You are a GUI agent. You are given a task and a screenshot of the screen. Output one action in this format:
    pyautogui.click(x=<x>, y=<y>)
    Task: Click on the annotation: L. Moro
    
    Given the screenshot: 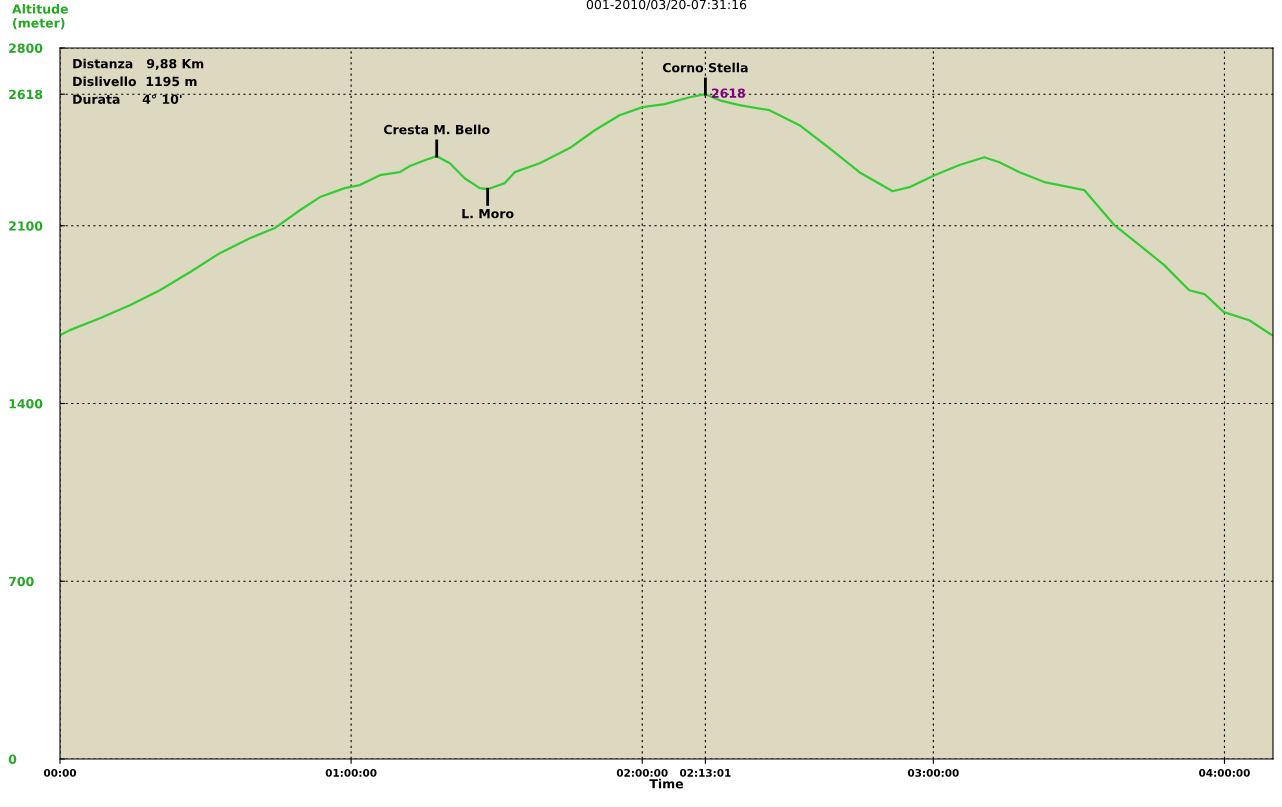 What is the action you would take?
    pyautogui.click(x=488, y=214)
    